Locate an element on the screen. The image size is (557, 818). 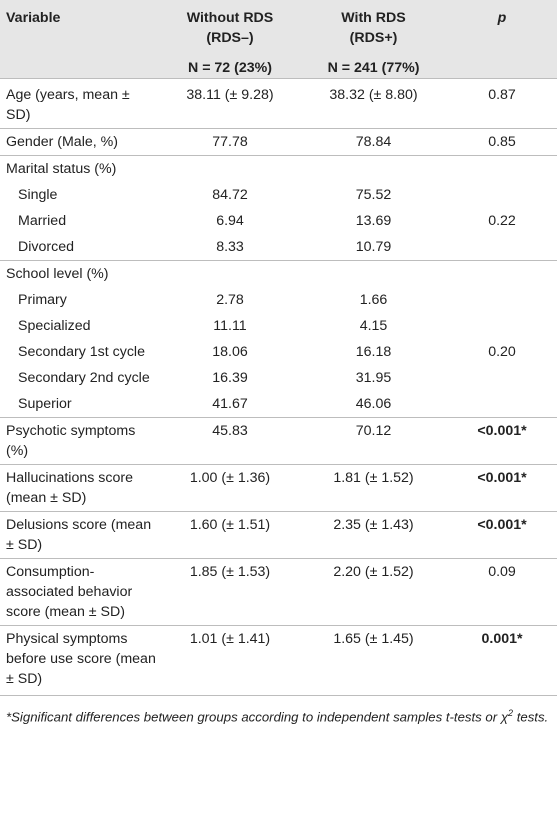
row-label: Divorced is located at coordinates (46, 247).